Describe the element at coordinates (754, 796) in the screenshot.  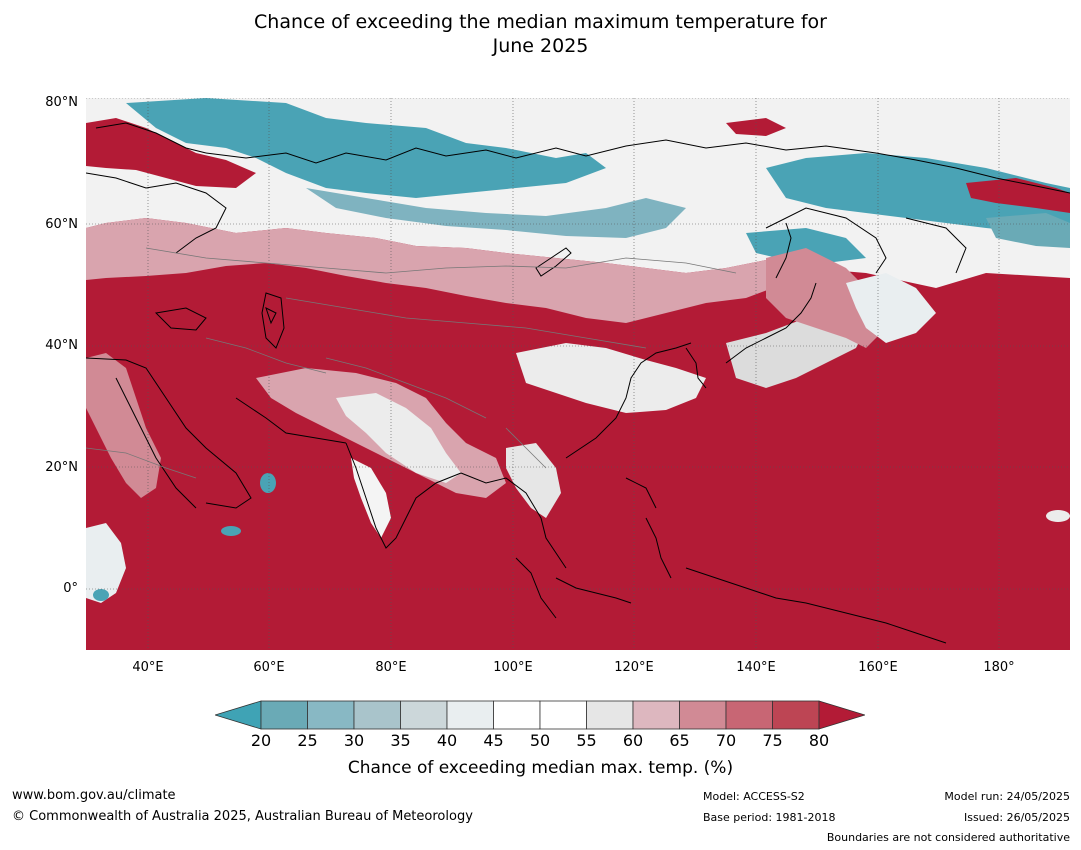
I see `footer-model: Model: ACCESS-S2` at that location.